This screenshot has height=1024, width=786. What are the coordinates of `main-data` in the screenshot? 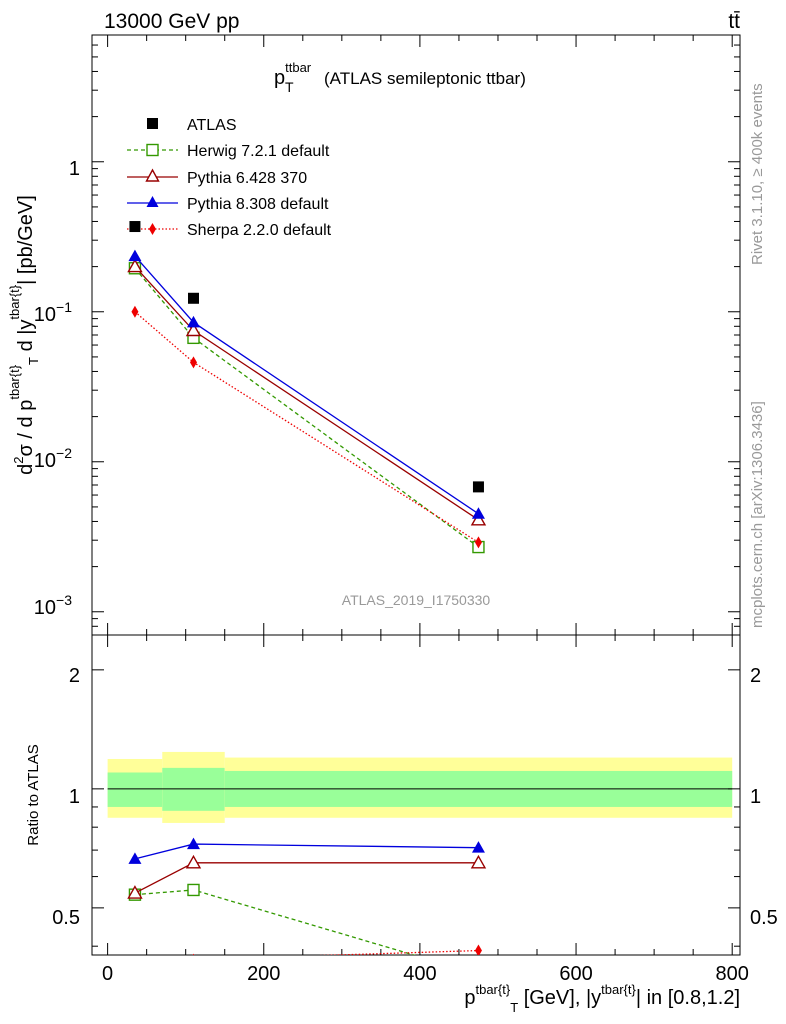 It's located at (307, 387).